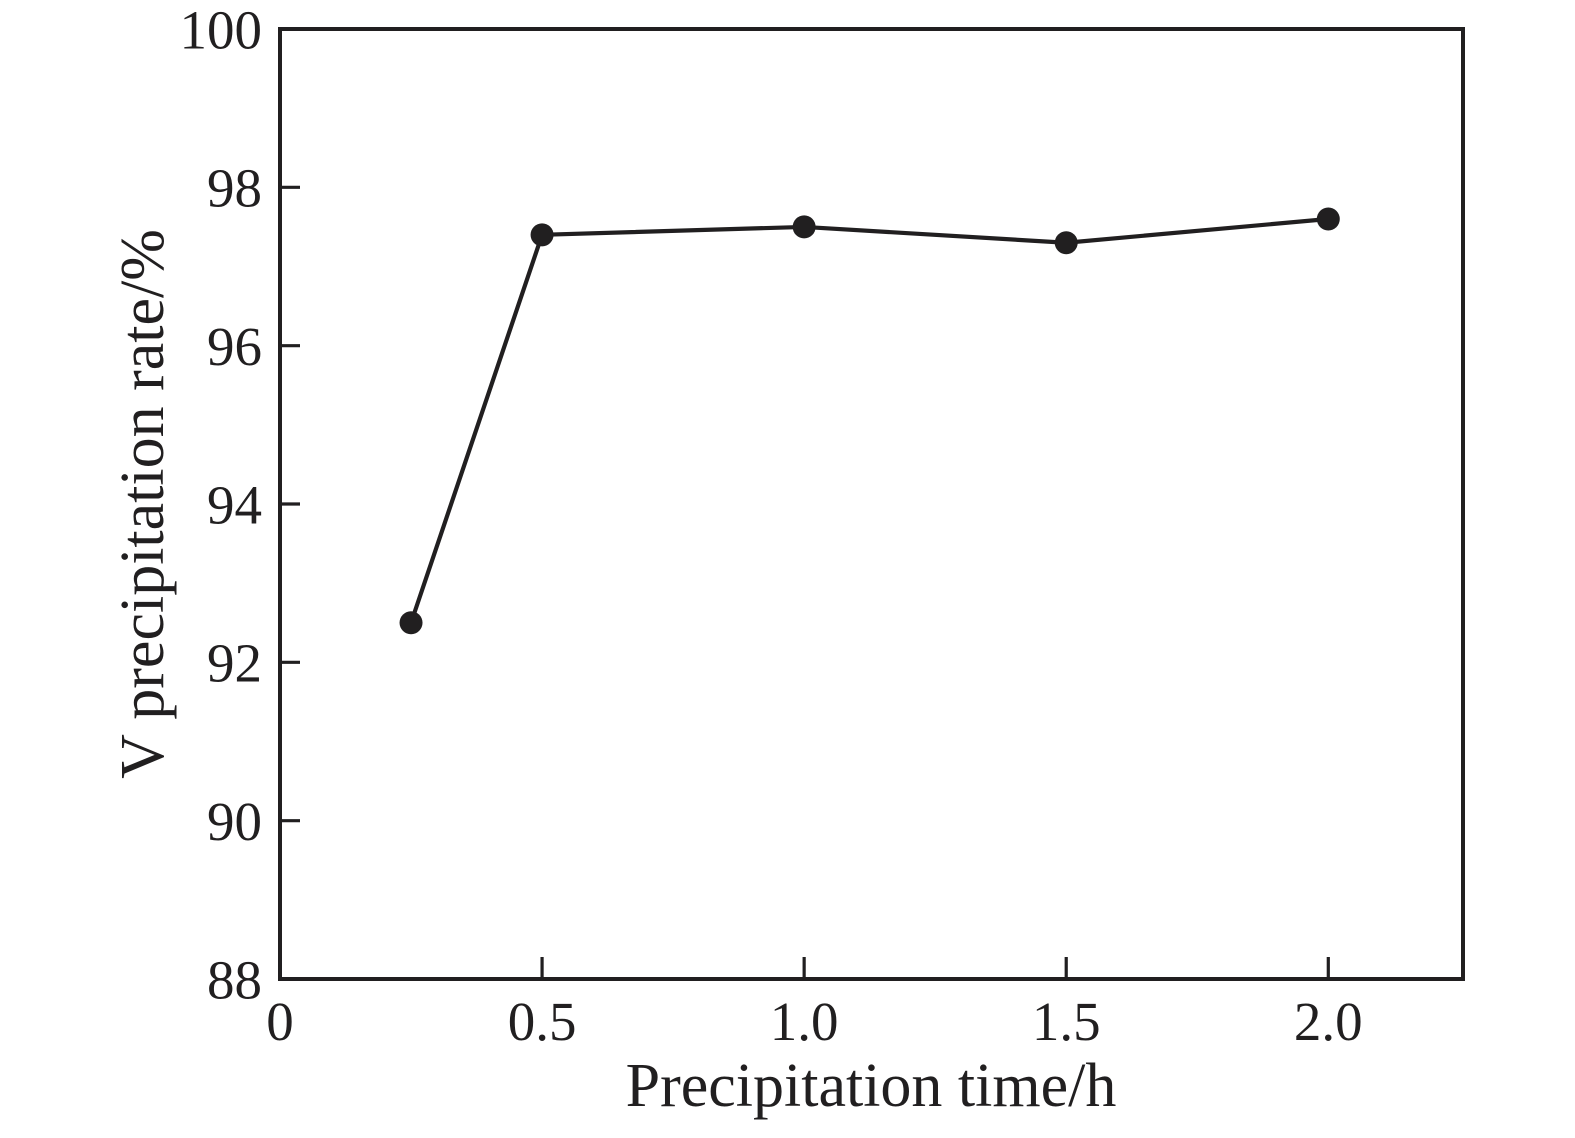 The image size is (1575, 1138). I want to click on y-tick-label: 100, so click(221, 30).